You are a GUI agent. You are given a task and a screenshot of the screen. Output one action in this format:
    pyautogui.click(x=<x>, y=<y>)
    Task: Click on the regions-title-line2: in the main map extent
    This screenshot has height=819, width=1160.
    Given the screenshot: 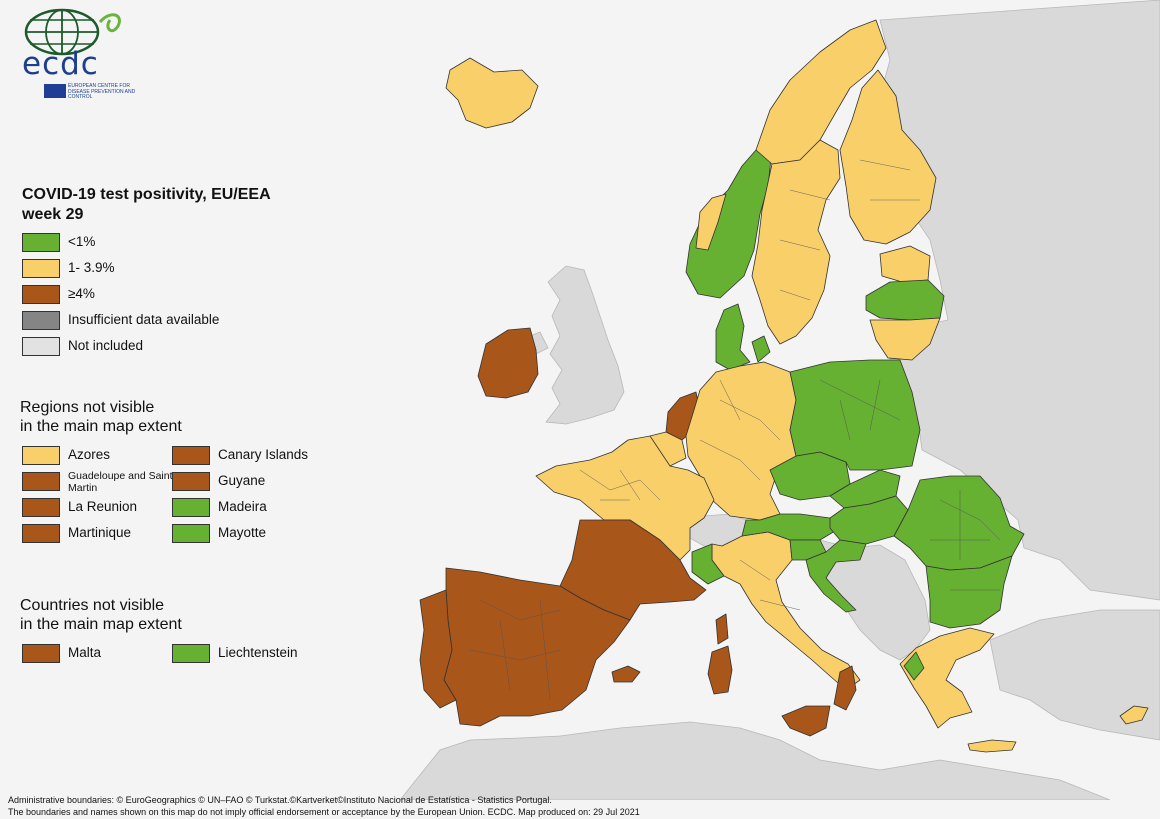 What is the action you would take?
    pyautogui.click(x=101, y=426)
    